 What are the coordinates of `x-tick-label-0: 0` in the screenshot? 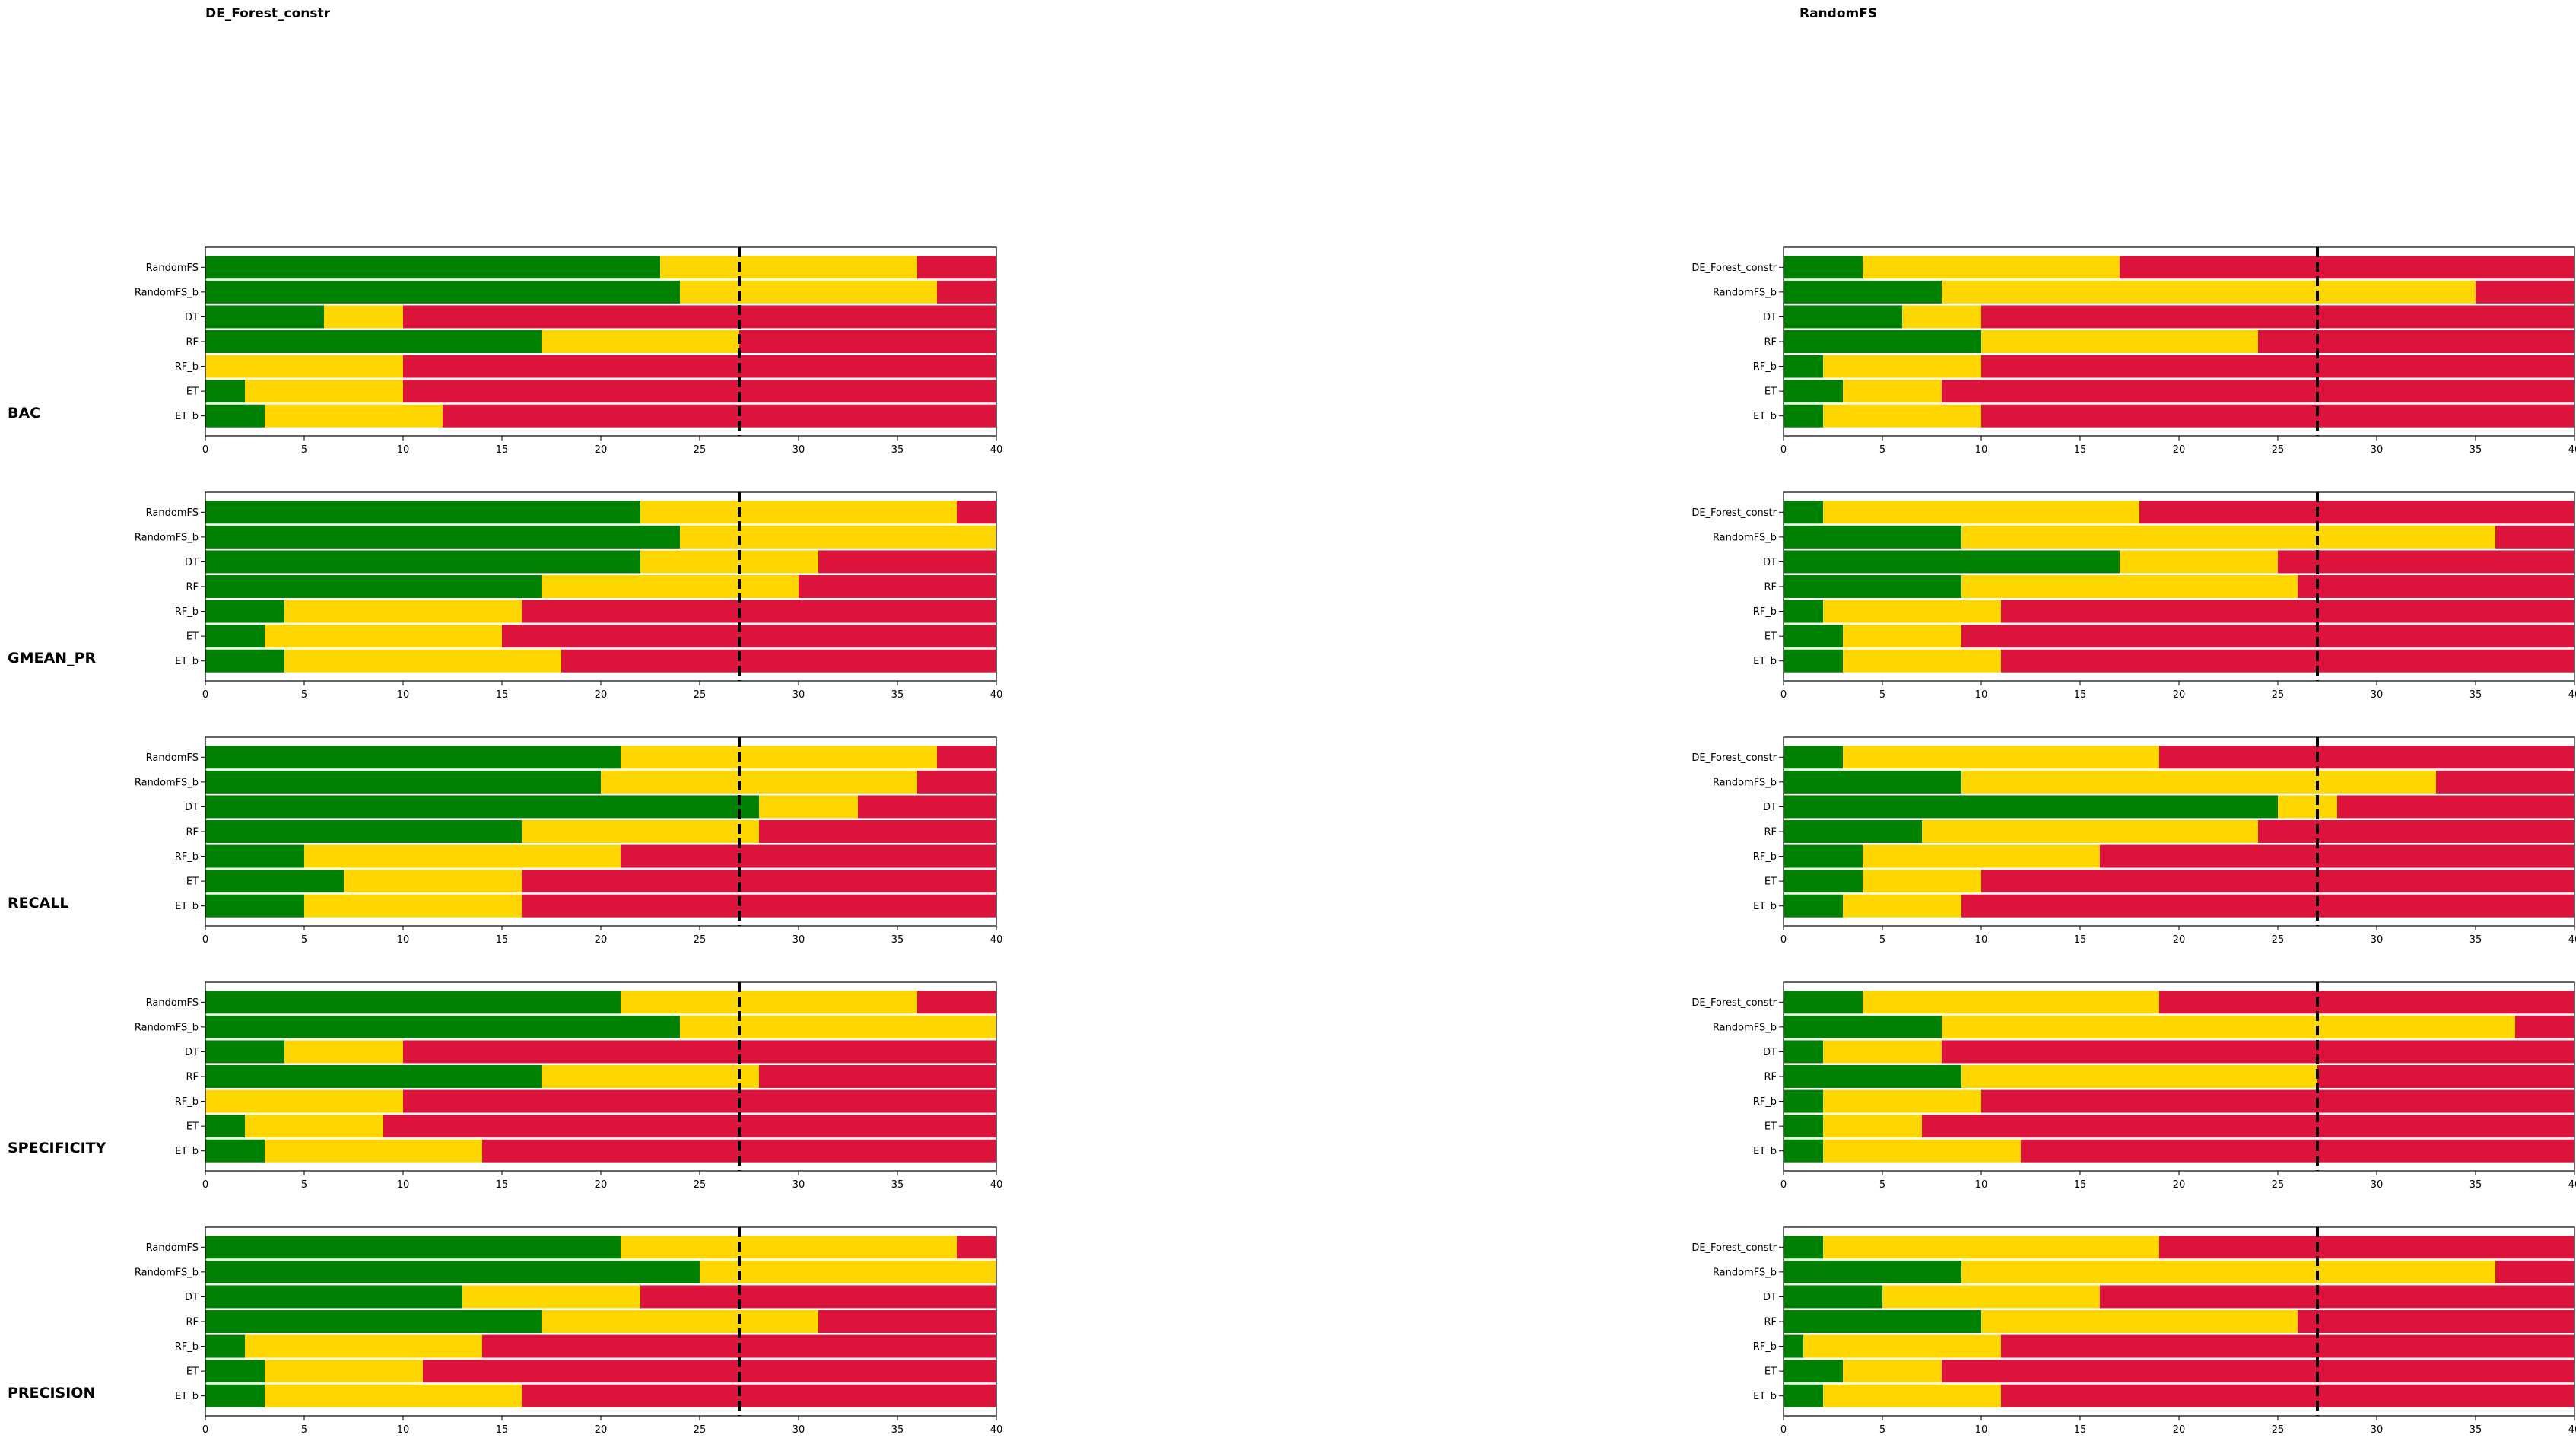 It's located at (205, 450).